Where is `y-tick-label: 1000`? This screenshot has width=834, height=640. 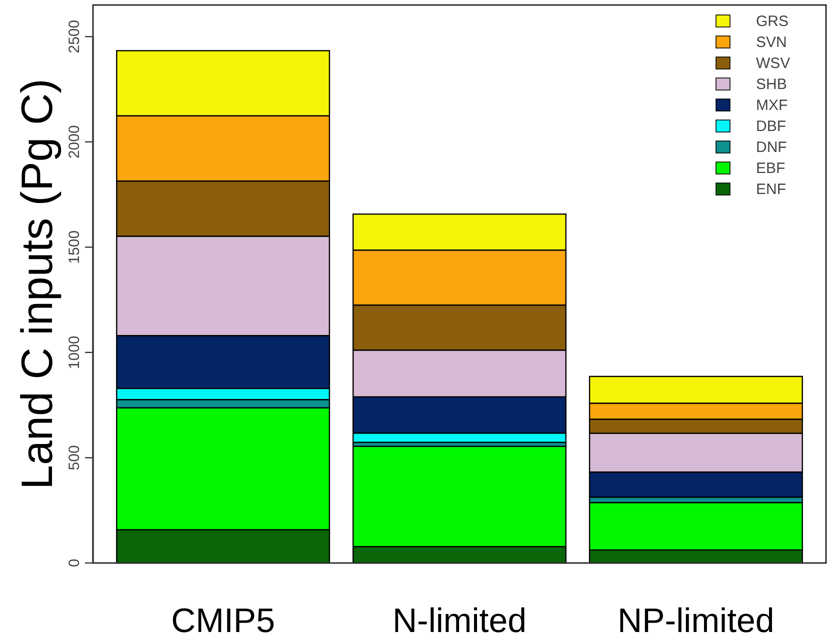 y-tick-label: 1000 is located at coordinates (74, 353).